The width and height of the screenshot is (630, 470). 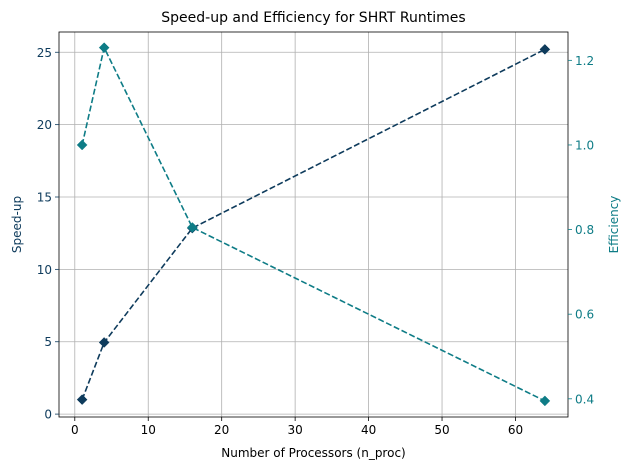 What do you see at coordinates (44, 198) in the screenshot?
I see `left-y-tick-label: 15` at bounding box center [44, 198].